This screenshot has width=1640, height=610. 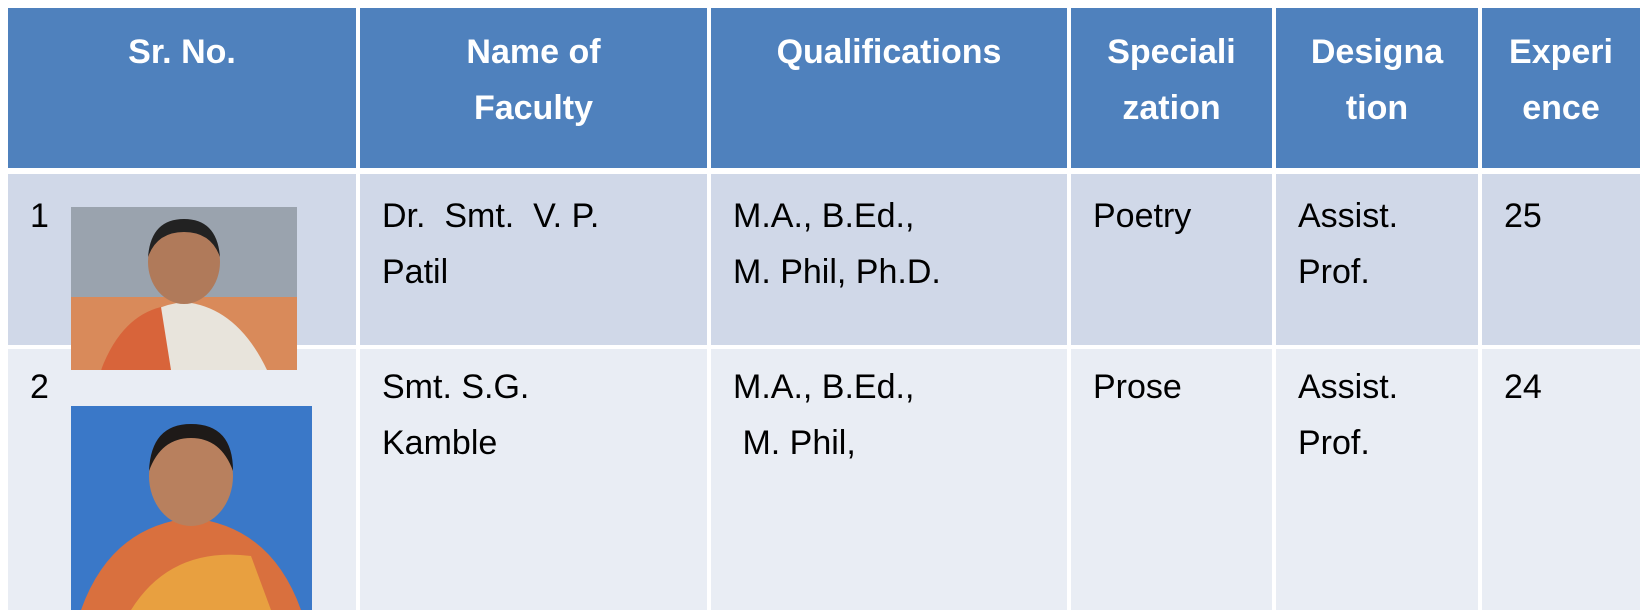 I want to click on table-cell: M.A., B.Ed., M. Phil,, so click(x=889, y=479).